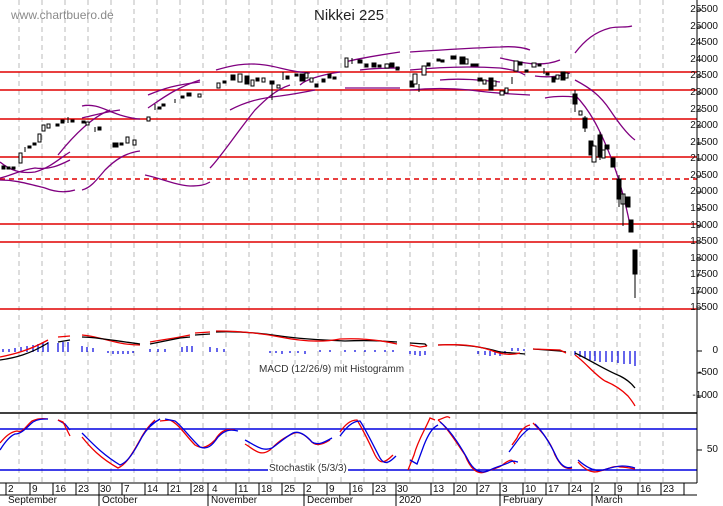 The width and height of the screenshot is (723, 506). Describe the element at coordinates (332, 369) in the screenshot. I see `macd-label: MACD (12/26/9) mit Histogramm` at that location.